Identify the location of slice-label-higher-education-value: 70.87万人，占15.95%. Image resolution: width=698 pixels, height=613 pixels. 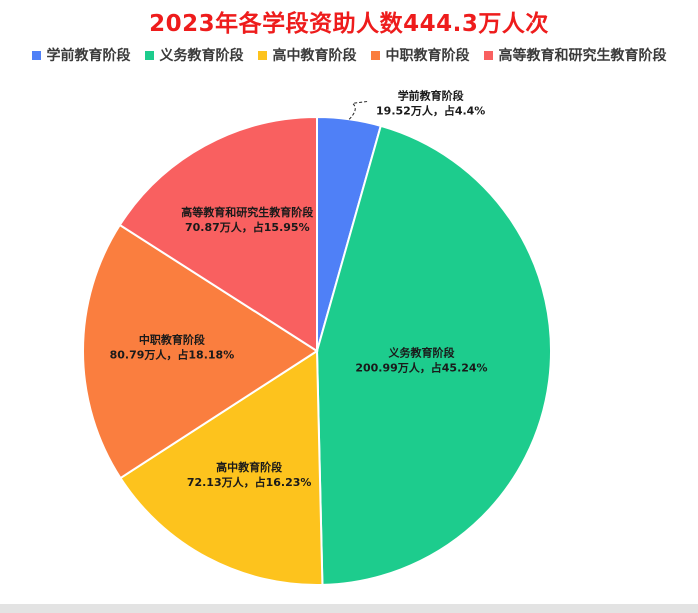
(247, 227).